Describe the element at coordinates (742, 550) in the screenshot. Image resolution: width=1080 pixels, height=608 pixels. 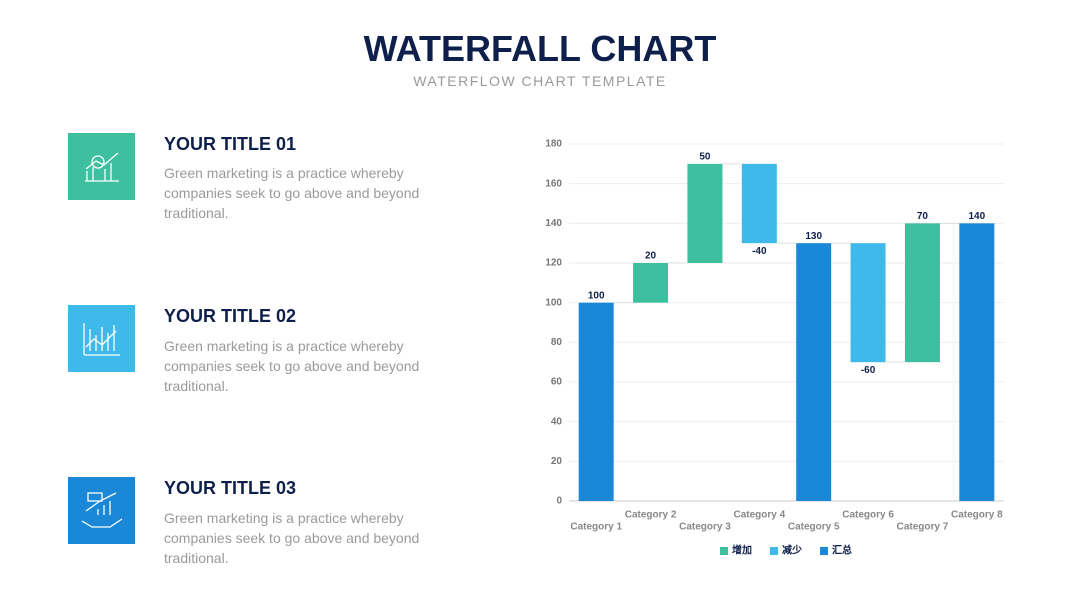
I see `legend-label: 增加` at that location.